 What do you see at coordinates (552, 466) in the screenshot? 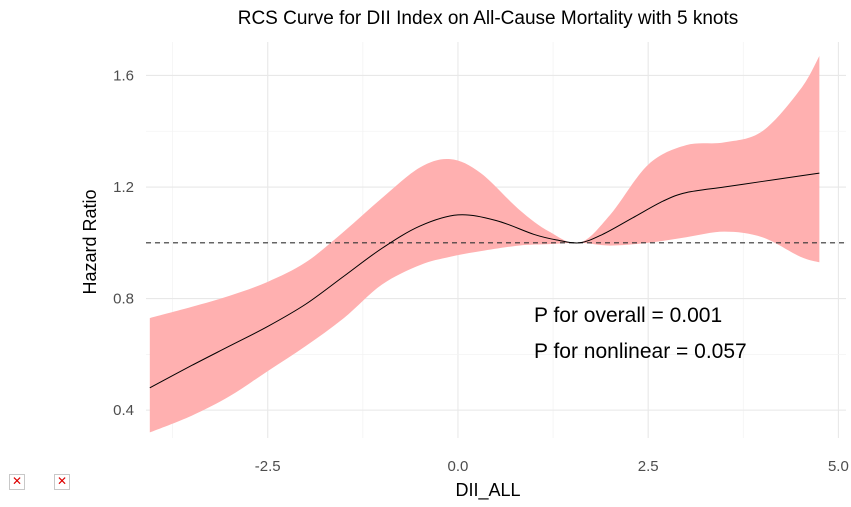
I see `x-axis-ticks: -2.5 0.0 2.5 5.0` at bounding box center [552, 466].